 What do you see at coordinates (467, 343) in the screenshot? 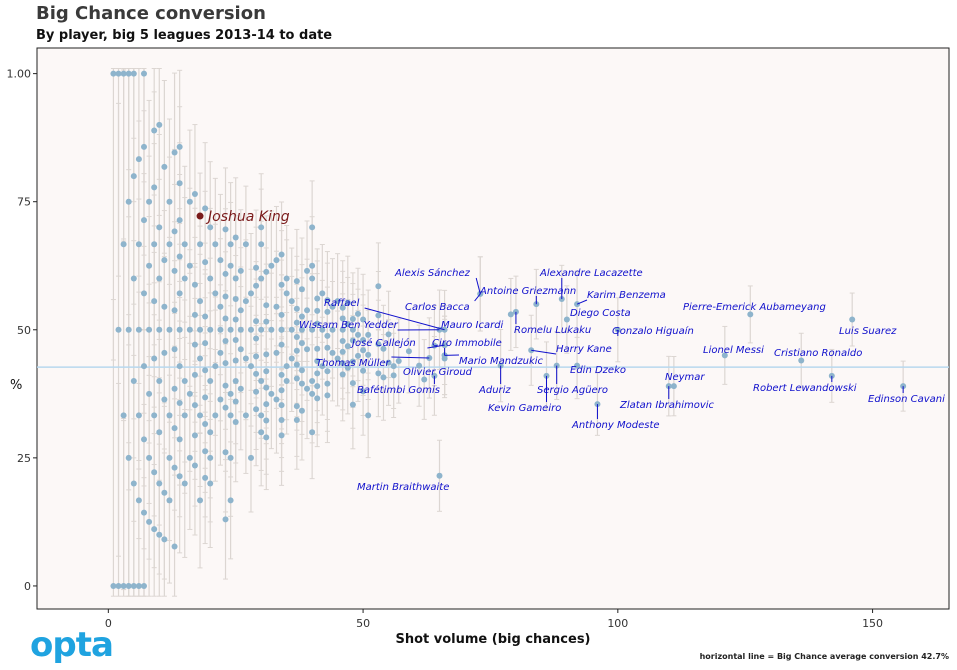
I see `player-label: Ciro Immobile` at bounding box center [467, 343].